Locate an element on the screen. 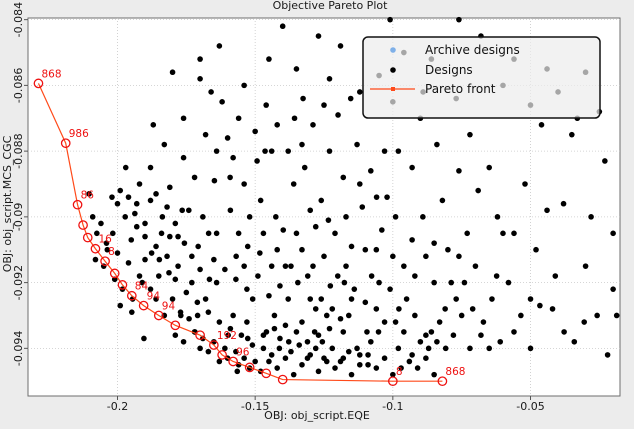 The image size is (634, 429). x-tick-label: -0.2 is located at coordinates (117, 406).